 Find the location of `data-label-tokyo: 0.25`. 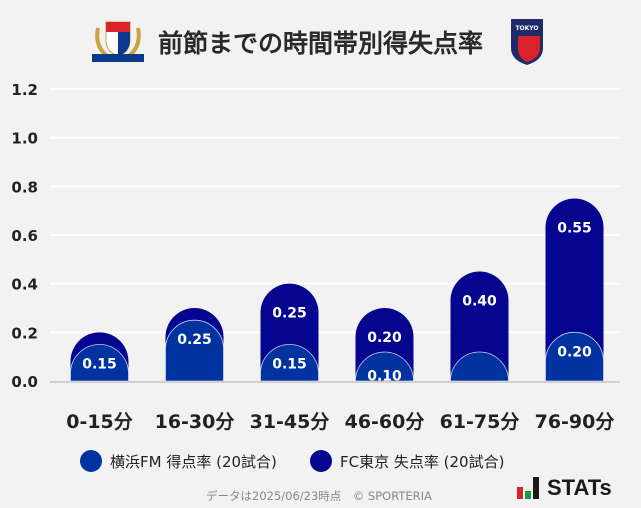

data-label-tokyo: 0.25 is located at coordinates (289, 314).